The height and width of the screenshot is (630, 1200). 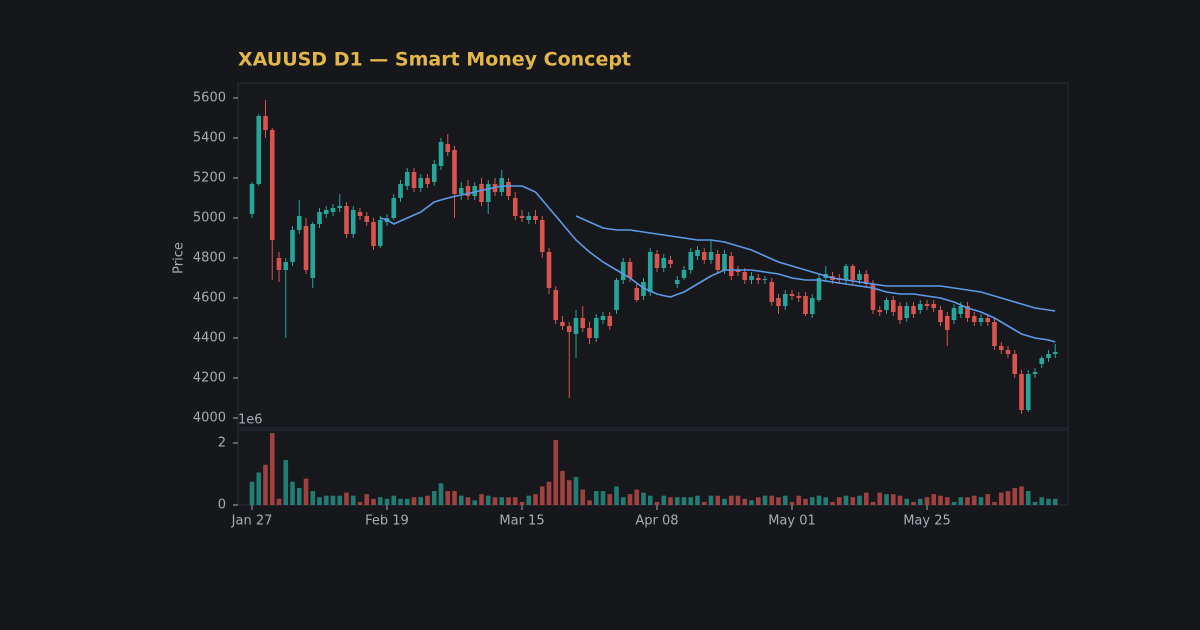 I want to click on x-tick-label: May 25, so click(x=927, y=521).